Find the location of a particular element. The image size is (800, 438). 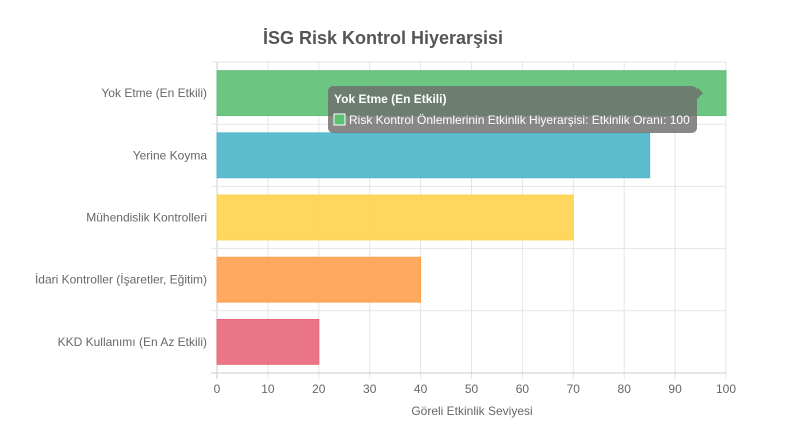

x-tick-label: 80 is located at coordinates (625, 389).